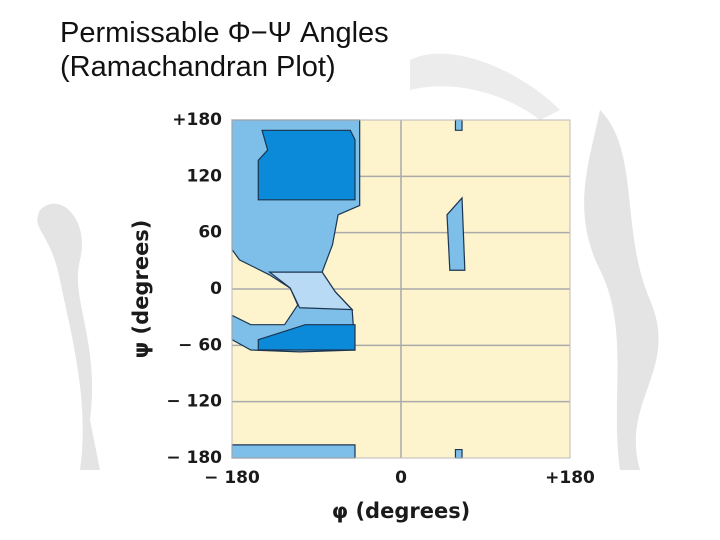 The height and width of the screenshot is (540, 720). What do you see at coordinates (210, 233) in the screenshot?
I see `y-tick-label: 60` at bounding box center [210, 233].